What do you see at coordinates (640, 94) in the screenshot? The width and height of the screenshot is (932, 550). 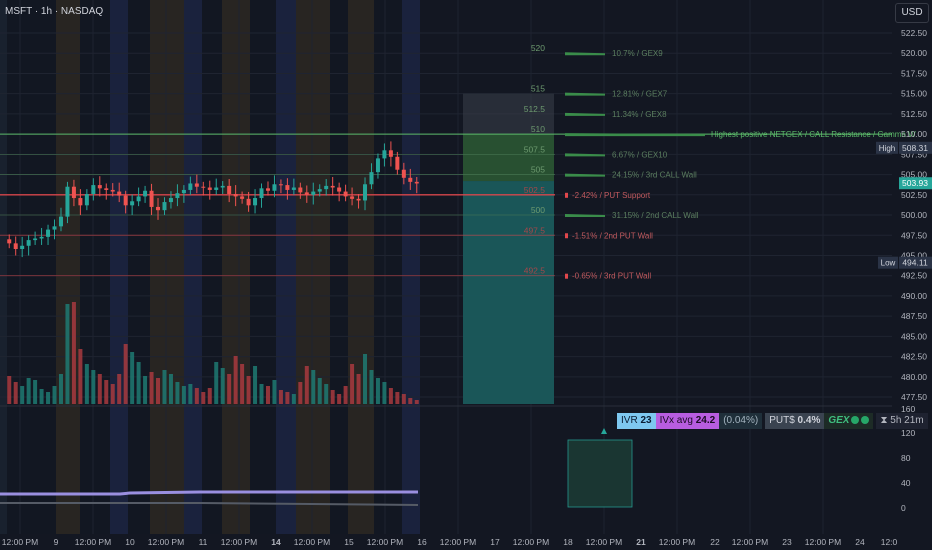 I see `level-label: 12.81% / GEX7` at bounding box center [640, 94].